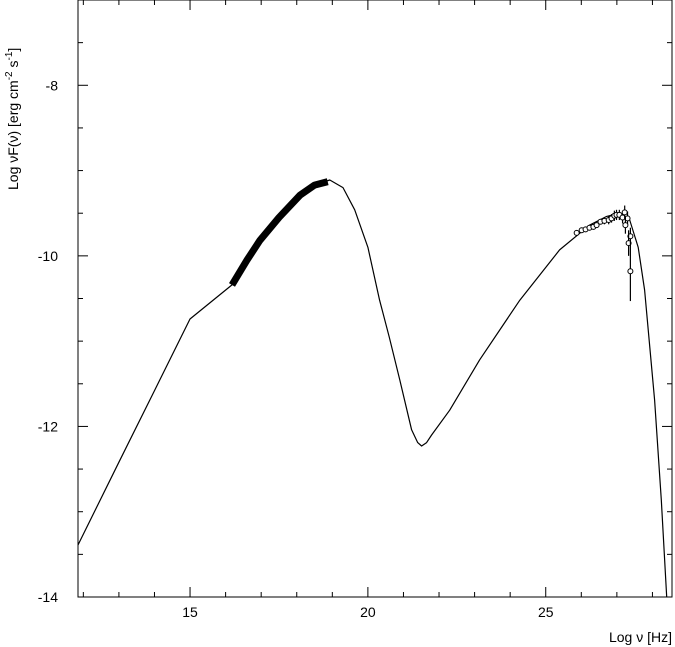  What do you see at coordinates (279, 232) in the screenshot?
I see `xray-band-line` at bounding box center [279, 232].